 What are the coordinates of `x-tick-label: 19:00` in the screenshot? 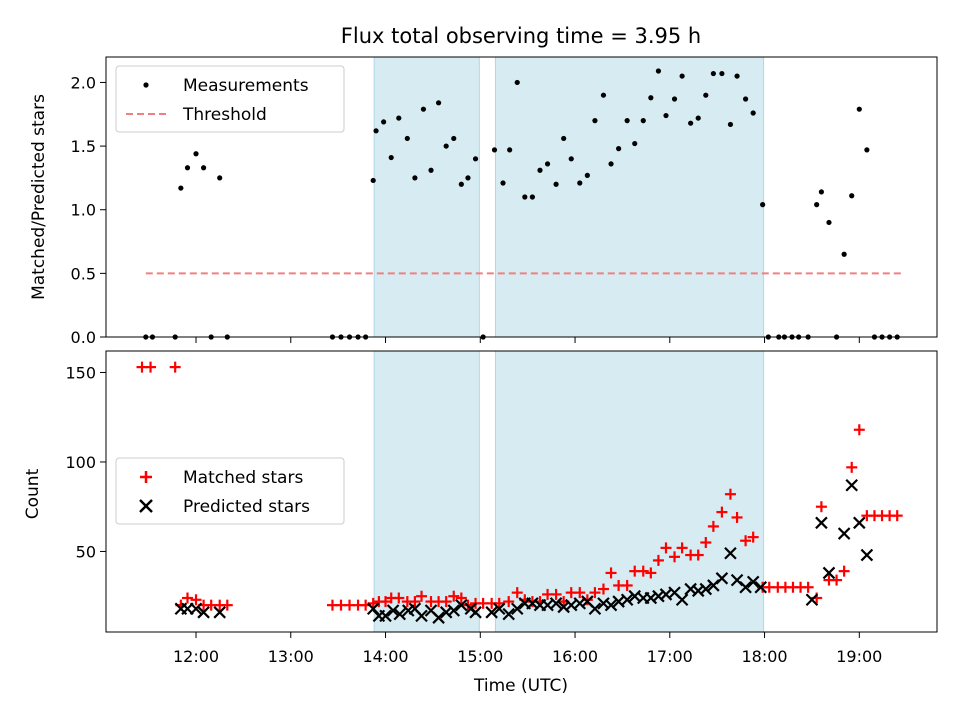 It's located at (859, 656).